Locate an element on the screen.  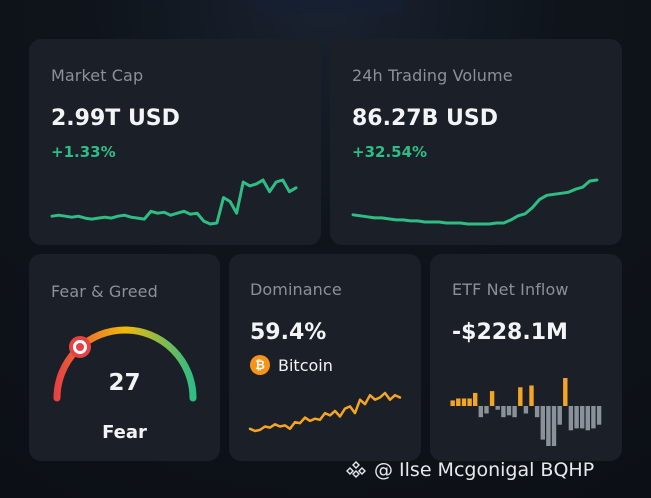
trading-volume-change: +32.54% is located at coordinates (390, 152).